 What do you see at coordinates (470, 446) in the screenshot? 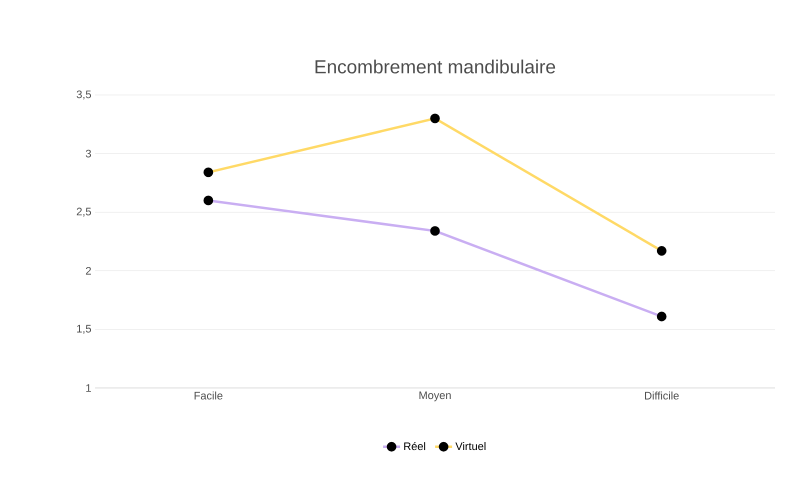
I see `legend-label: Virtuel` at bounding box center [470, 446].